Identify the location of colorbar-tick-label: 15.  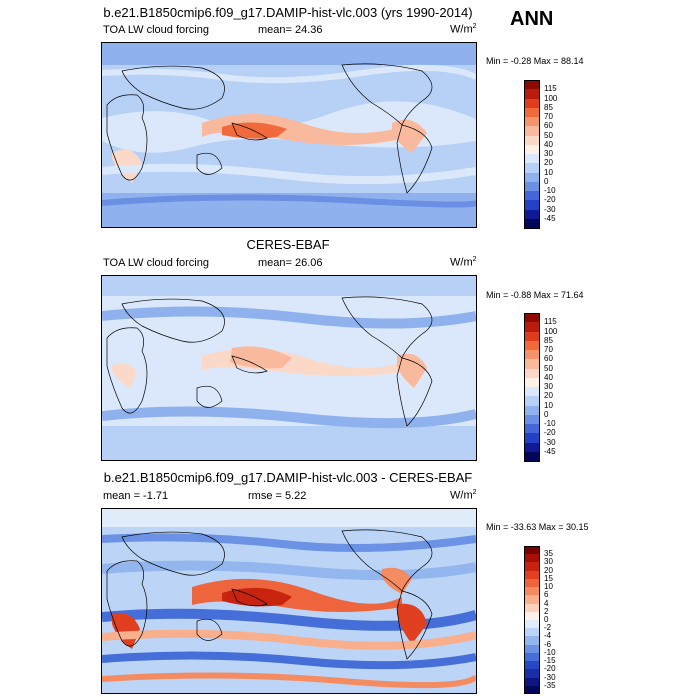
(548, 578).